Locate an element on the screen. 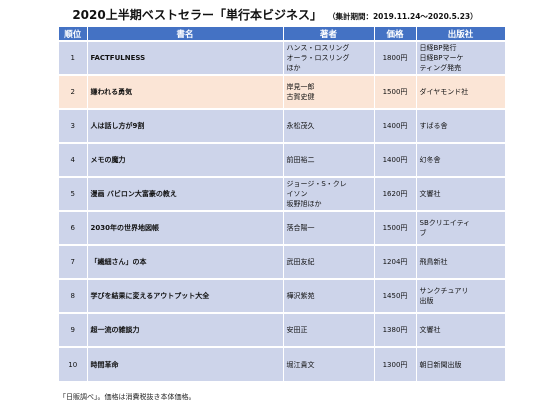 The image size is (550, 412). rank-cell: 4 is located at coordinates (73, 159).